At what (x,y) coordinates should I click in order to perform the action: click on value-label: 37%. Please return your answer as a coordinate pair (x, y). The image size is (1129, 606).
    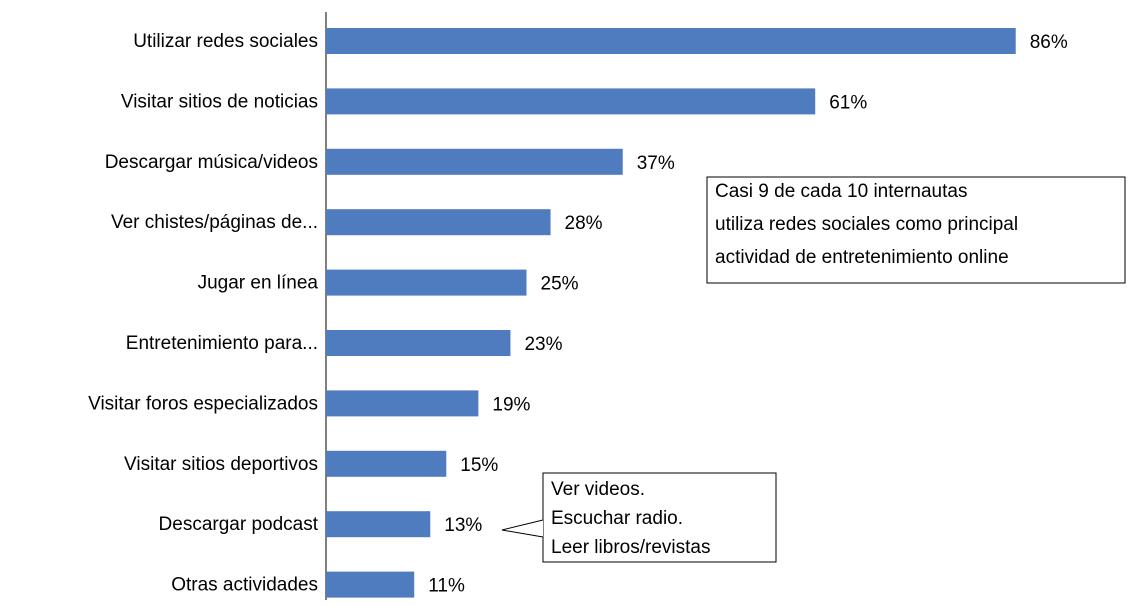
    Looking at the image, I should click on (656, 163).